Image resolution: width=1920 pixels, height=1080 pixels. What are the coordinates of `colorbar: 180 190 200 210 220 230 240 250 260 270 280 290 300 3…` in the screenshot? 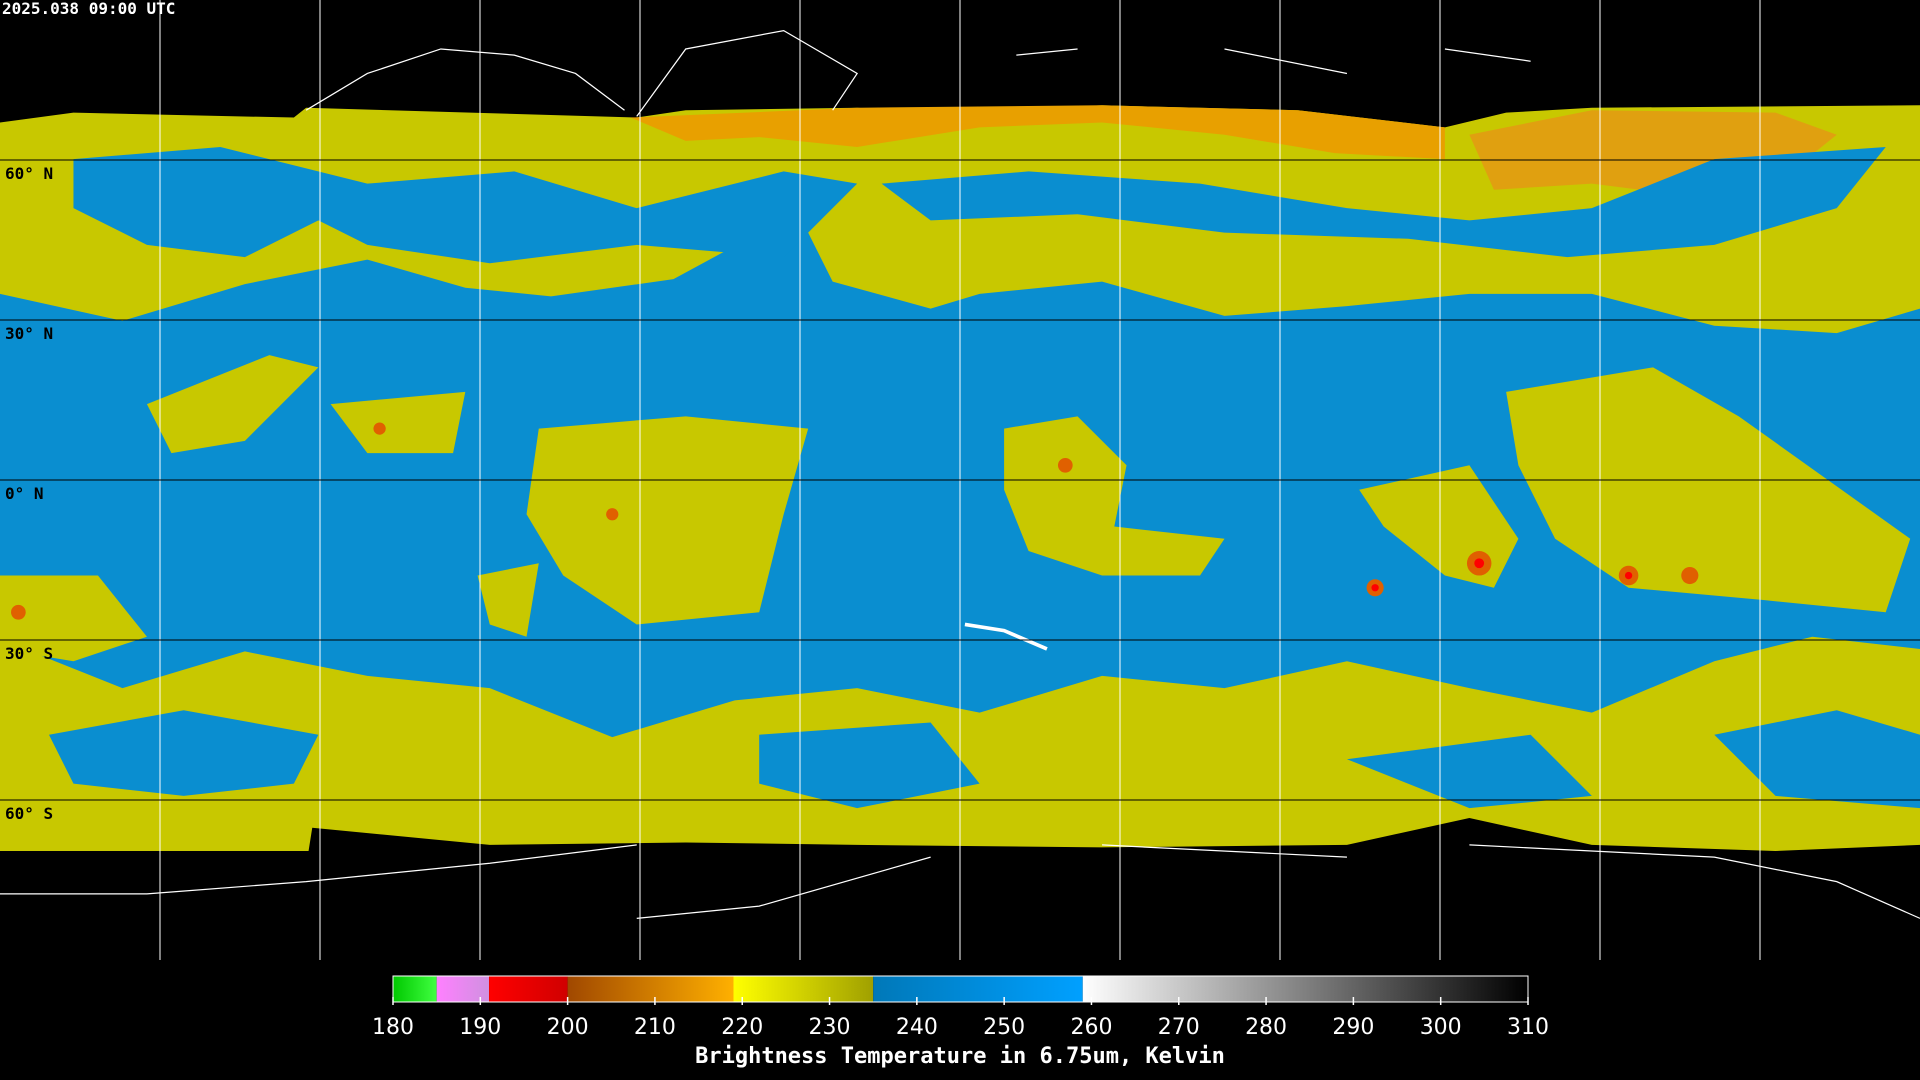 It's located at (960, 1007).